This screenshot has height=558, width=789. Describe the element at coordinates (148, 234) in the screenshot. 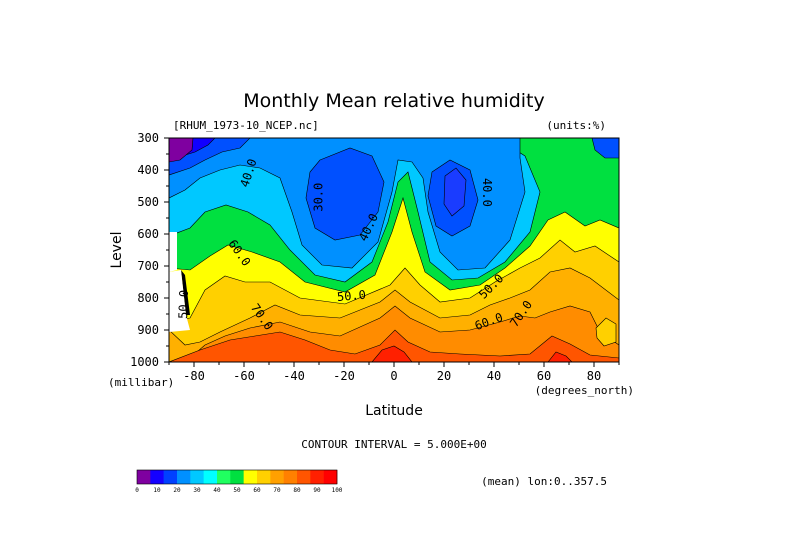

I see `y-tick-label: 600` at that location.